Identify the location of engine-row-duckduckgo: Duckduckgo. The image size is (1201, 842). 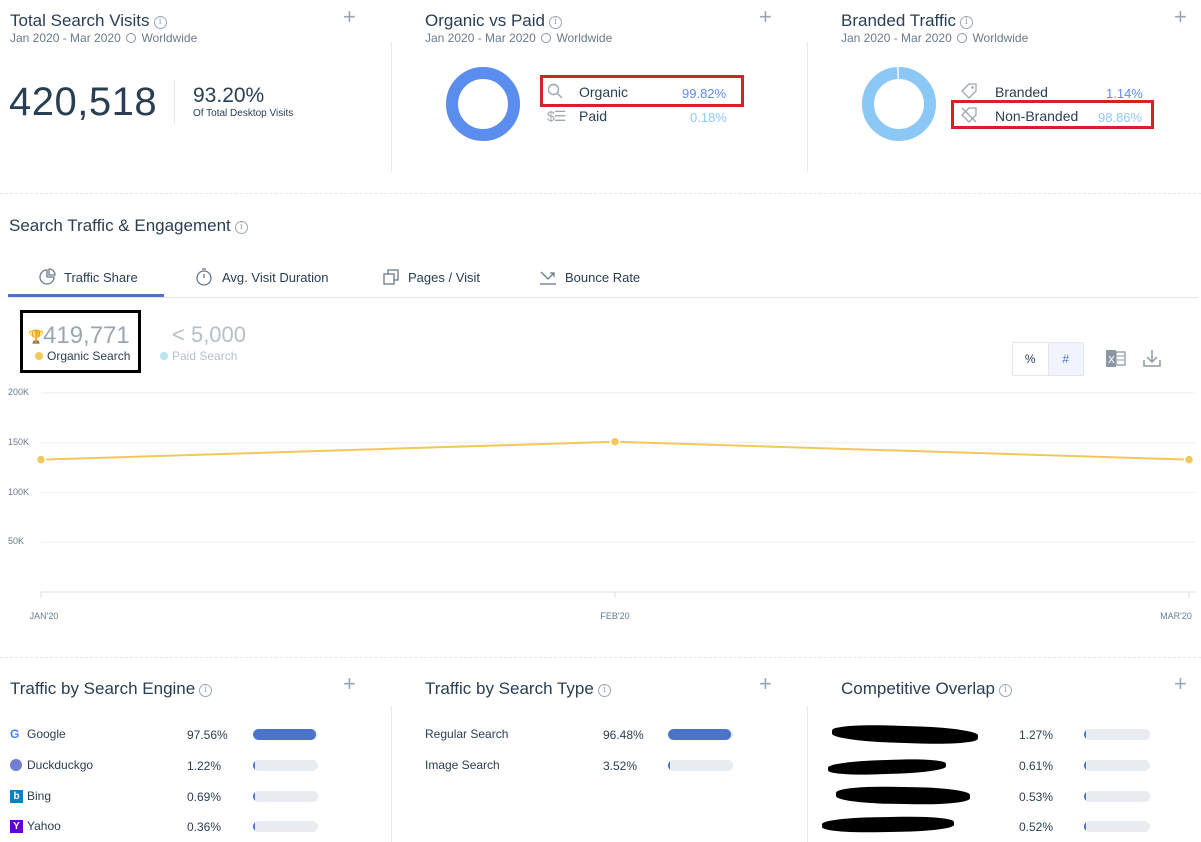
(51, 765).